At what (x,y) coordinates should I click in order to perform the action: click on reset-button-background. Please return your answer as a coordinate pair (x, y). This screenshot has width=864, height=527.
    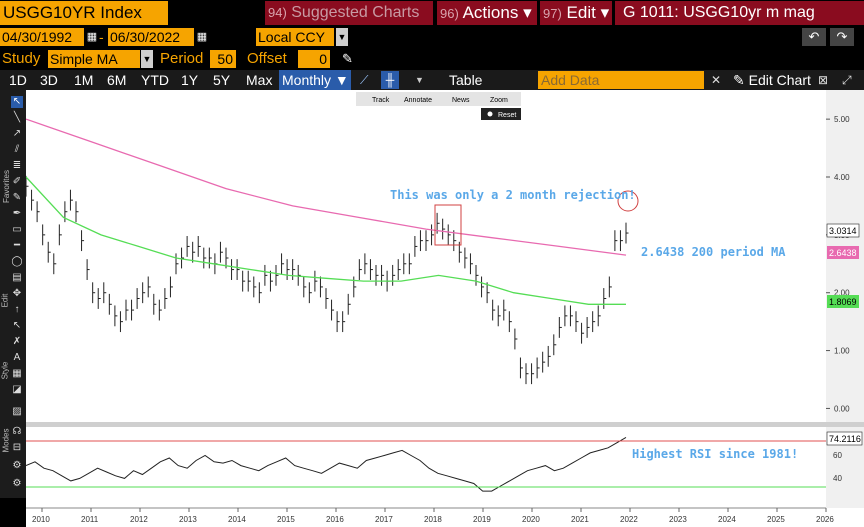
    Looking at the image, I should click on (501, 114).